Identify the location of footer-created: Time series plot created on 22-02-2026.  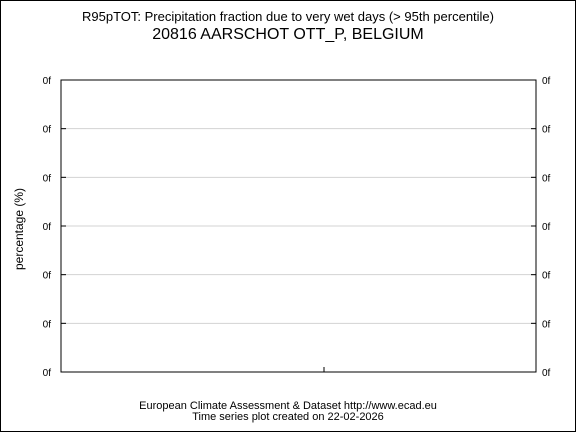
(288, 417).